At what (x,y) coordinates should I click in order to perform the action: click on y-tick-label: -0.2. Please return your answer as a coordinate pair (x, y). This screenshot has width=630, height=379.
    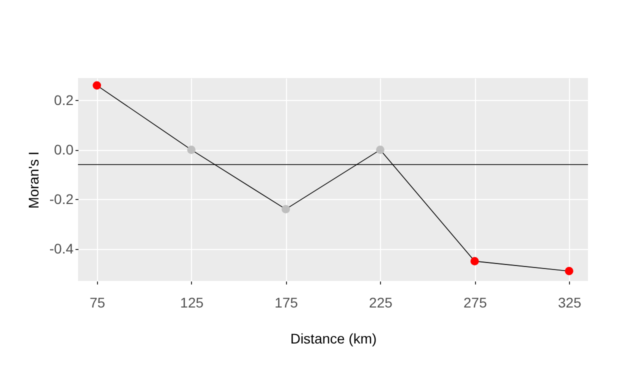
    Looking at the image, I should click on (61, 198).